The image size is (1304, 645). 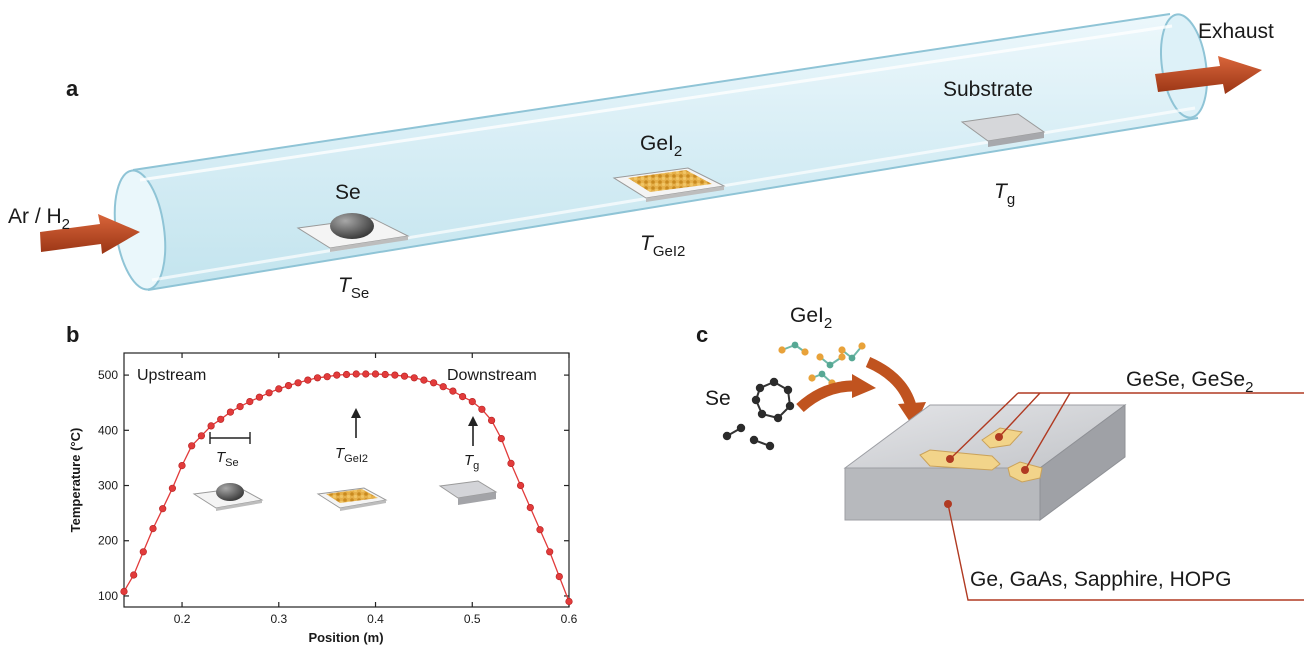 What do you see at coordinates (1003, 130) in the screenshot?
I see `substrate-plate` at bounding box center [1003, 130].